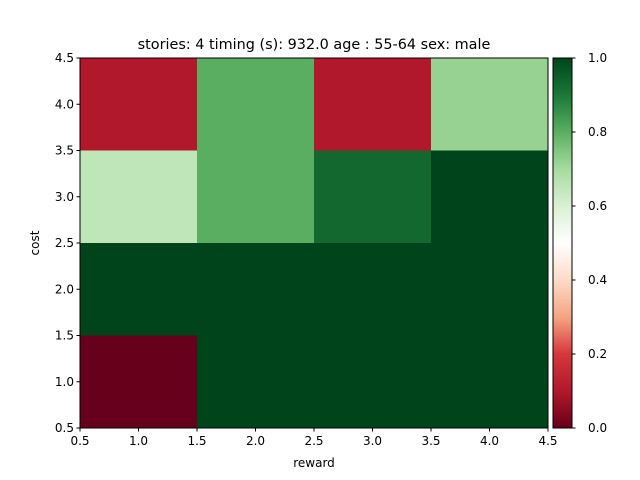  Describe the element at coordinates (597, 58) in the screenshot. I see `colorbar-tick-label: 1.0` at that location.